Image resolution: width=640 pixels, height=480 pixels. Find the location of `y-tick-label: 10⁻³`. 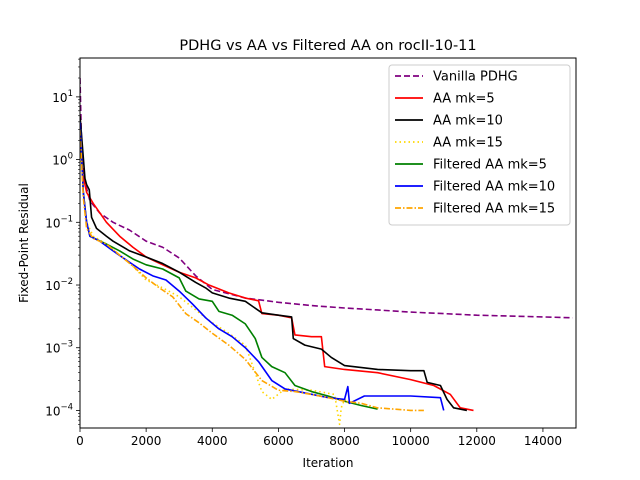

y-tick-label: 10⁻³ is located at coordinates (59, 348).